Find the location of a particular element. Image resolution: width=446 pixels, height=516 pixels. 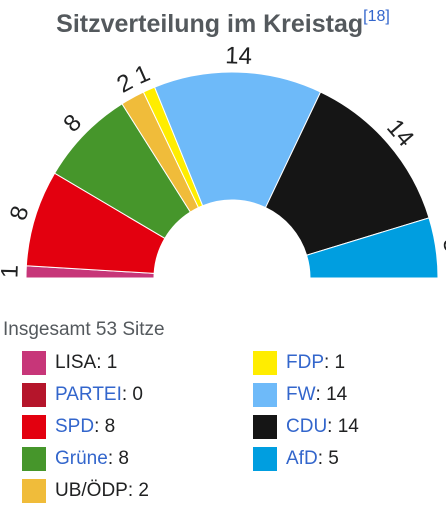

legend-item-ub-odp: UB/ÖDP: 2 is located at coordinates (85, 491).